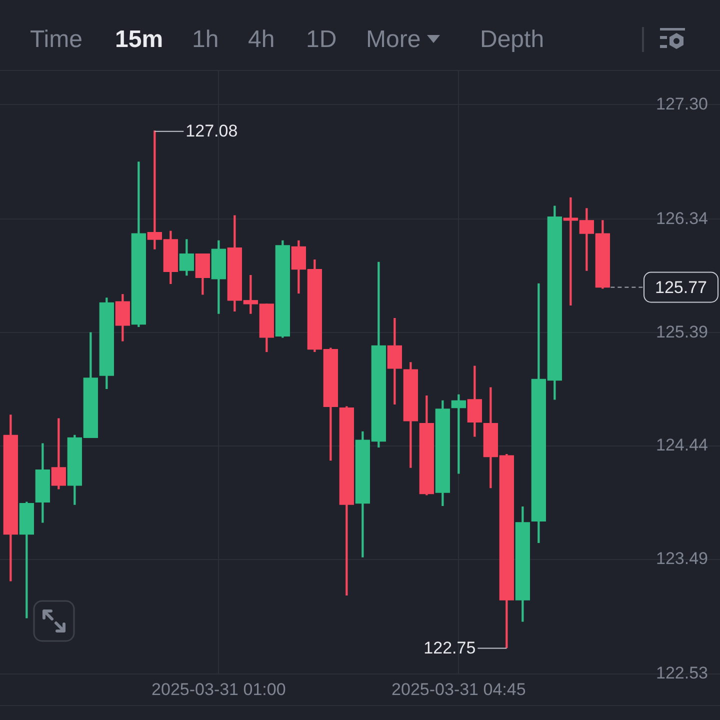 The height and width of the screenshot is (720, 720). Describe the element at coordinates (261, 40) in the screenshot. I see `text: 4h` at that location.